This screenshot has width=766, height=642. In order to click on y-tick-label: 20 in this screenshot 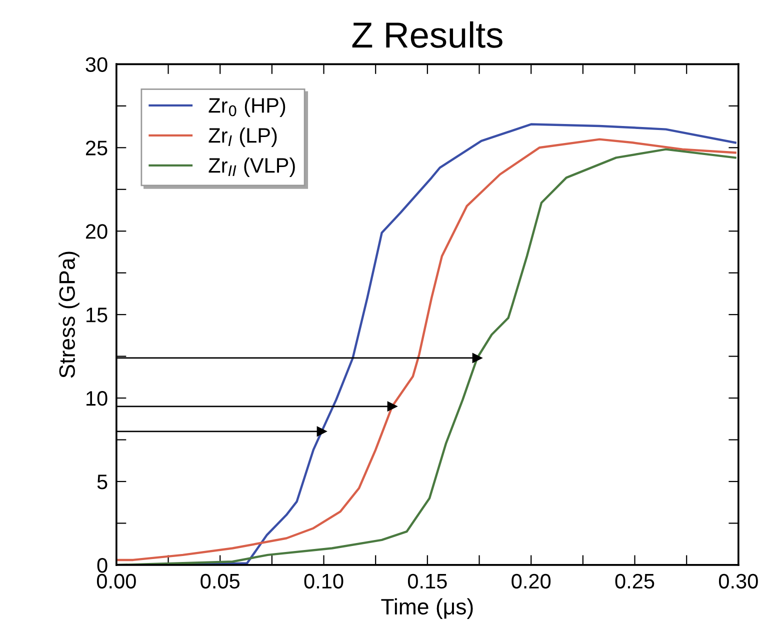, I will do `click(97, 231)`.